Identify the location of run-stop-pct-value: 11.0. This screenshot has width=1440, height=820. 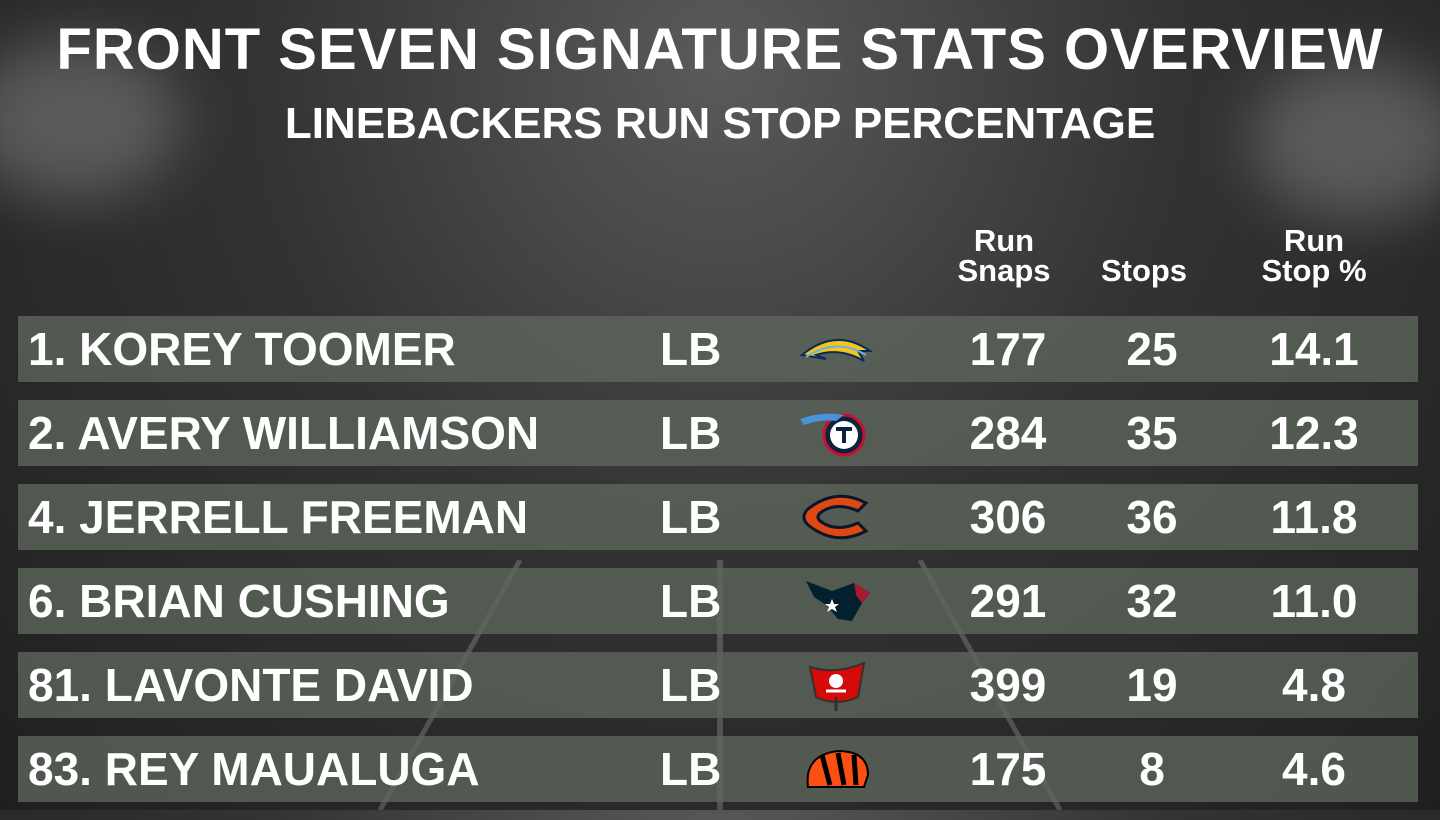
(1314, 601).